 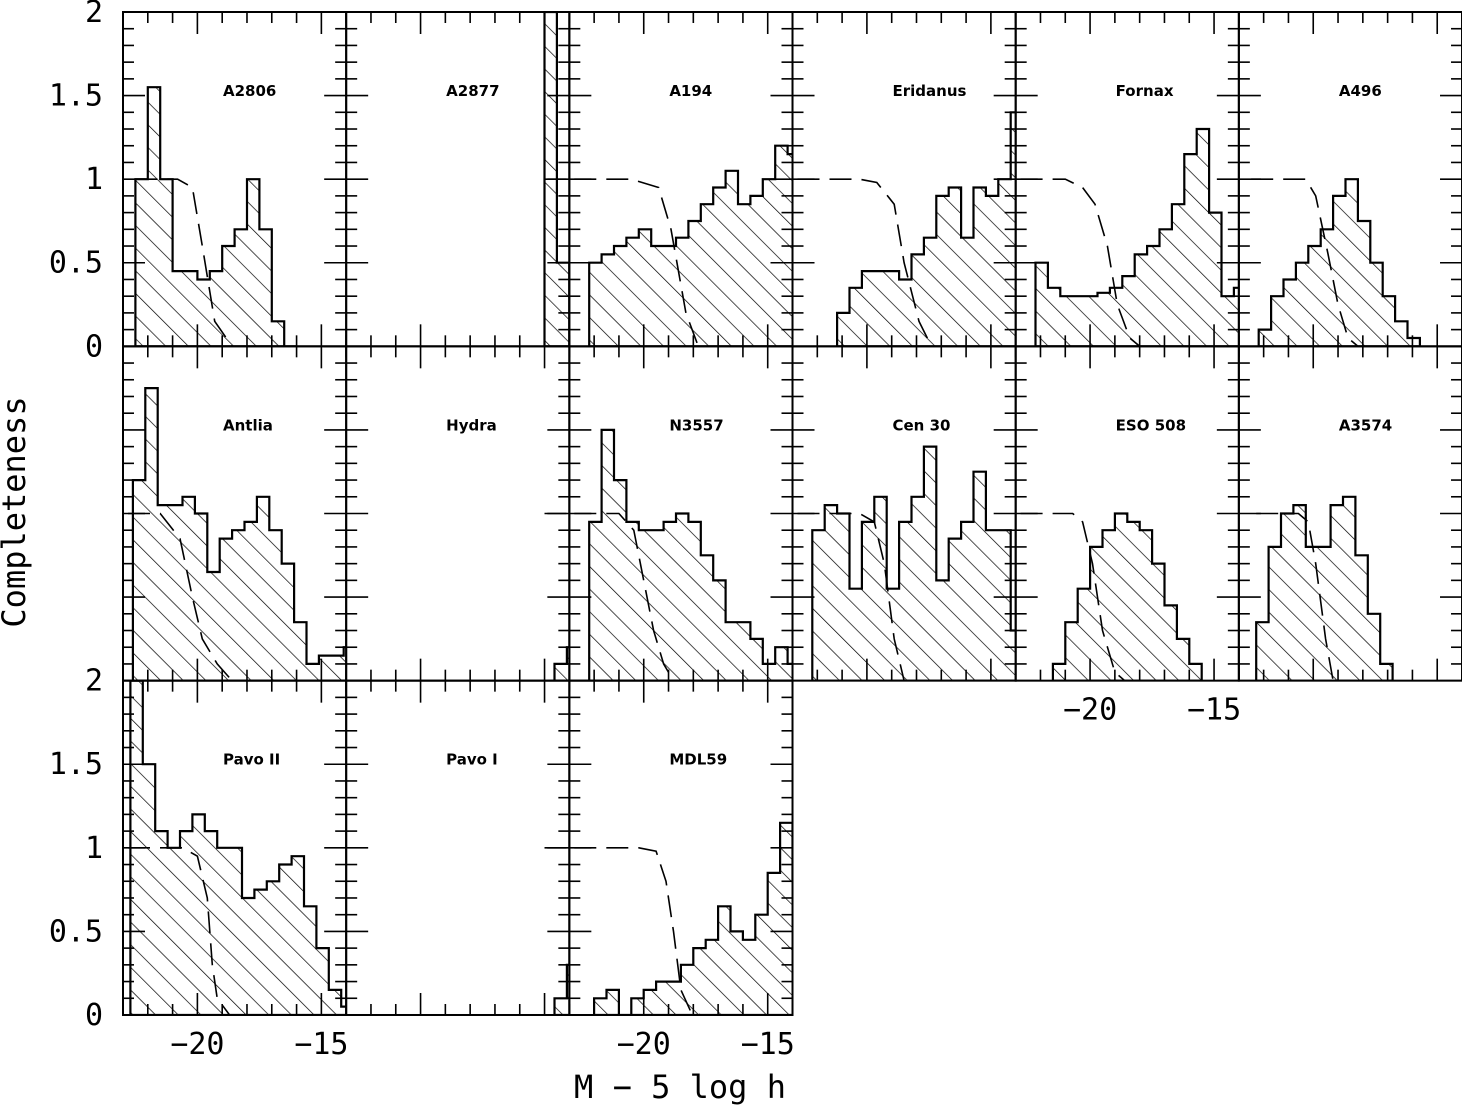 I want to click on panel-pavo-ii: Pavo II, so click(x=235, y=847).